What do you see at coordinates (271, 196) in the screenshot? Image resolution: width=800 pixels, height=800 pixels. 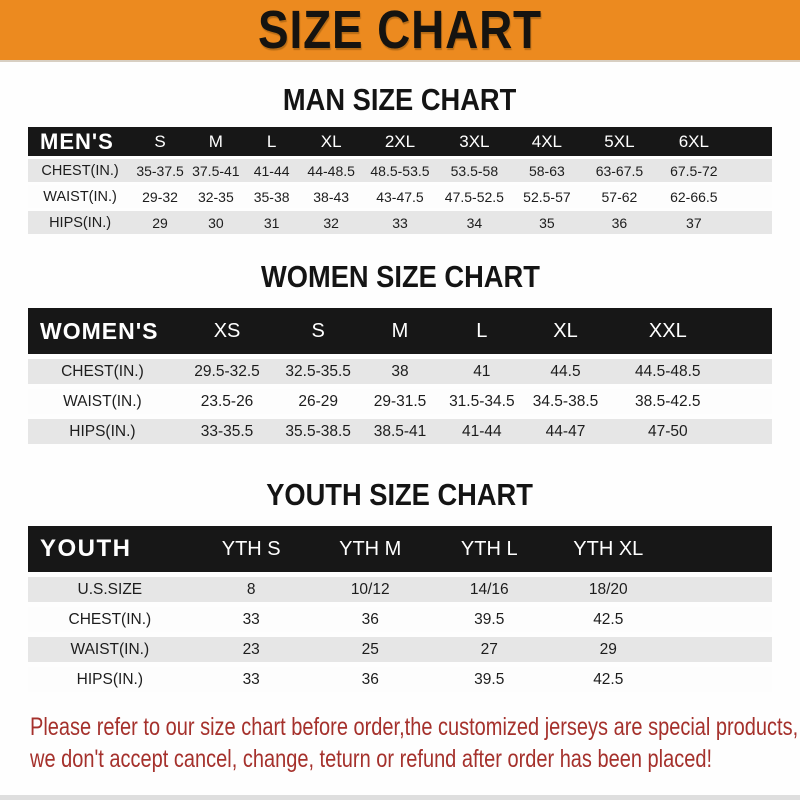 I see `size-cell: 35-38` at bounding box center [271, 196].